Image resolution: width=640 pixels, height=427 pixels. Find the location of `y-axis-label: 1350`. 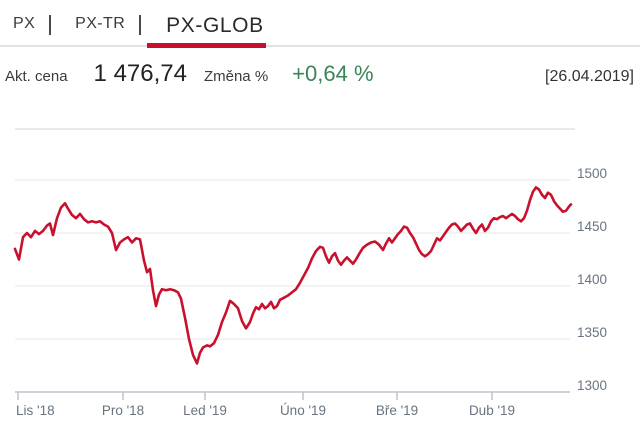

y-axis-label: 1350 is located at coordinates (592, 332).